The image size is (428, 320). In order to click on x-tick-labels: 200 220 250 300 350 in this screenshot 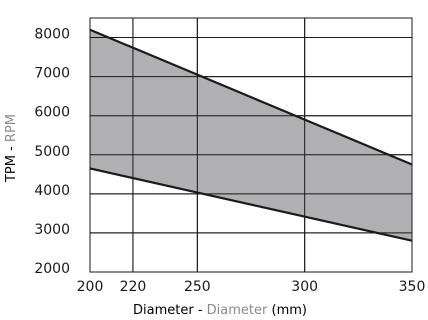, I will do `click(251, 287)`.